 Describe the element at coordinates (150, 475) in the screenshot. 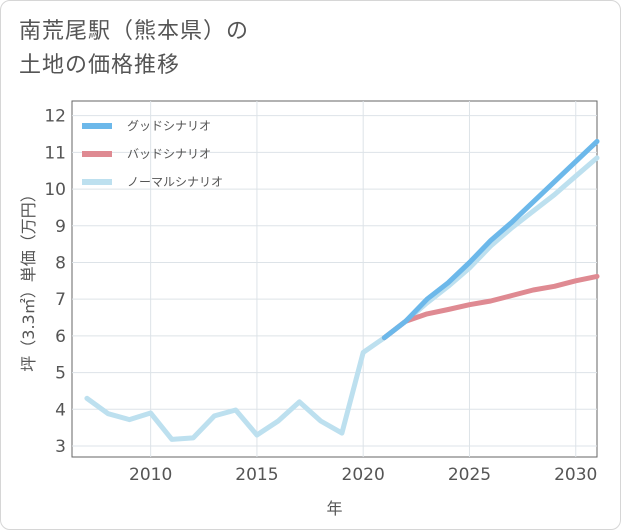

I see `x-tick-label: 2010` at that location.